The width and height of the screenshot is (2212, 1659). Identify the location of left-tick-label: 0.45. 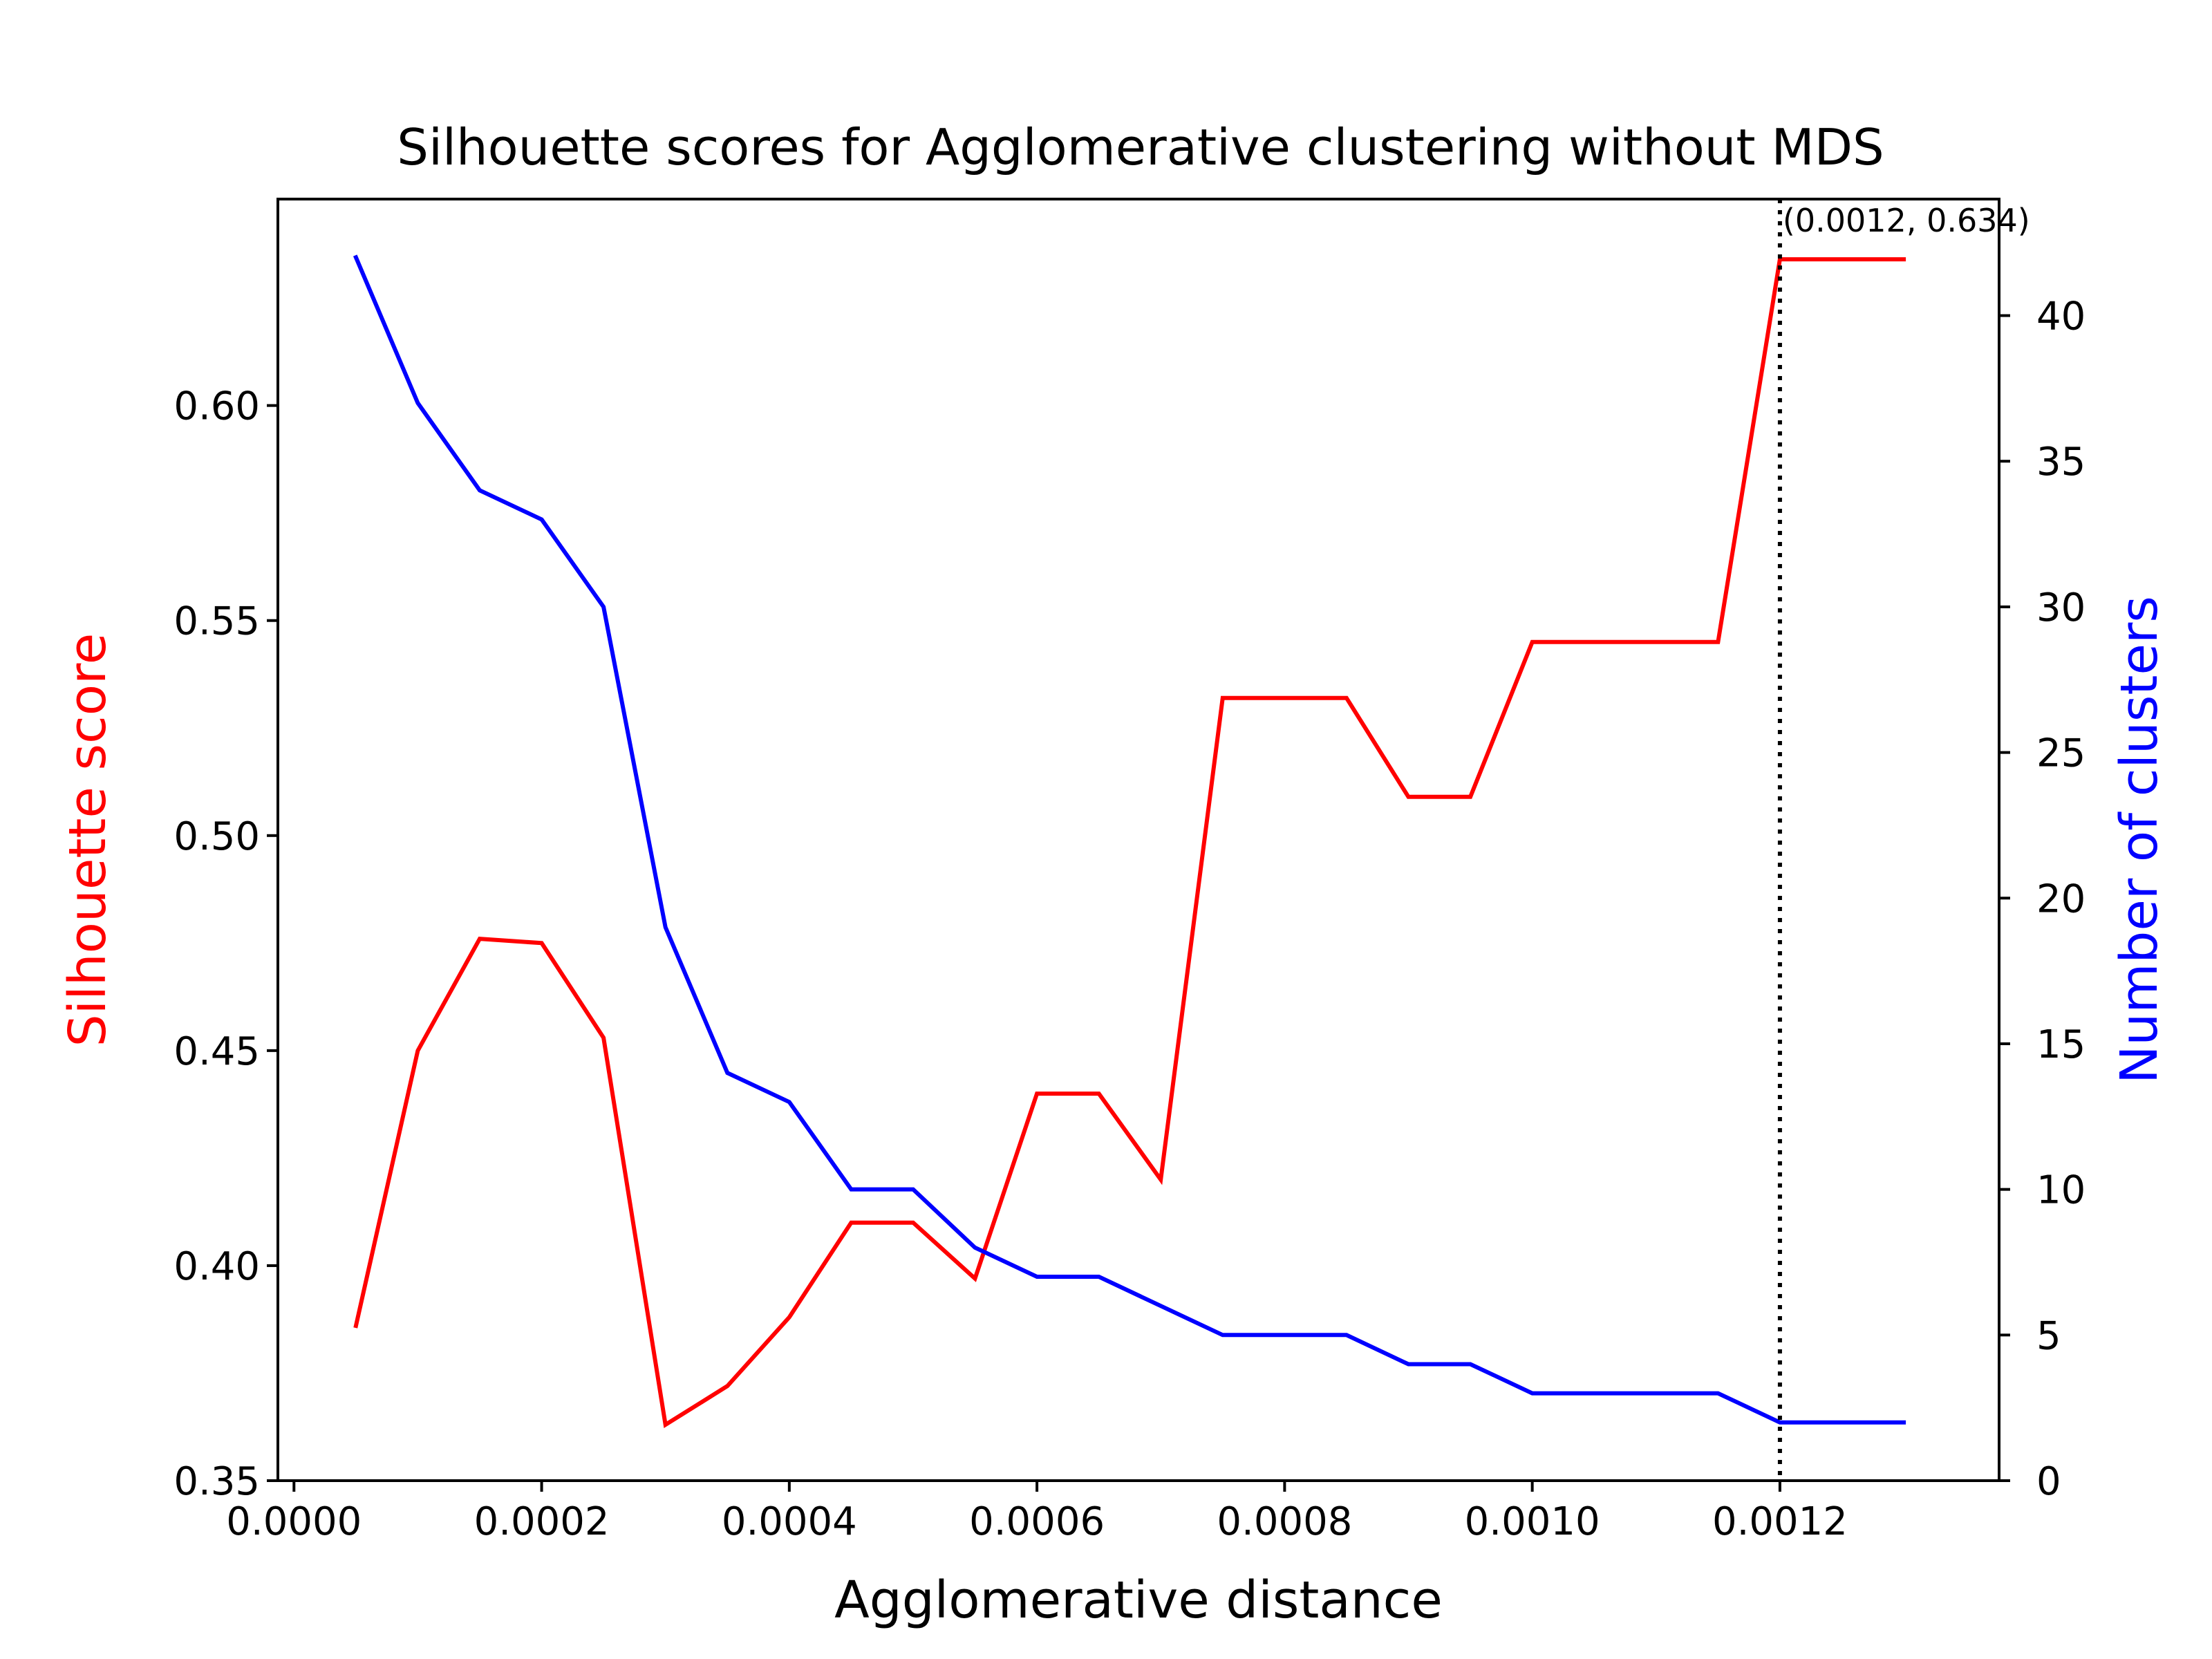
(217, 1051).